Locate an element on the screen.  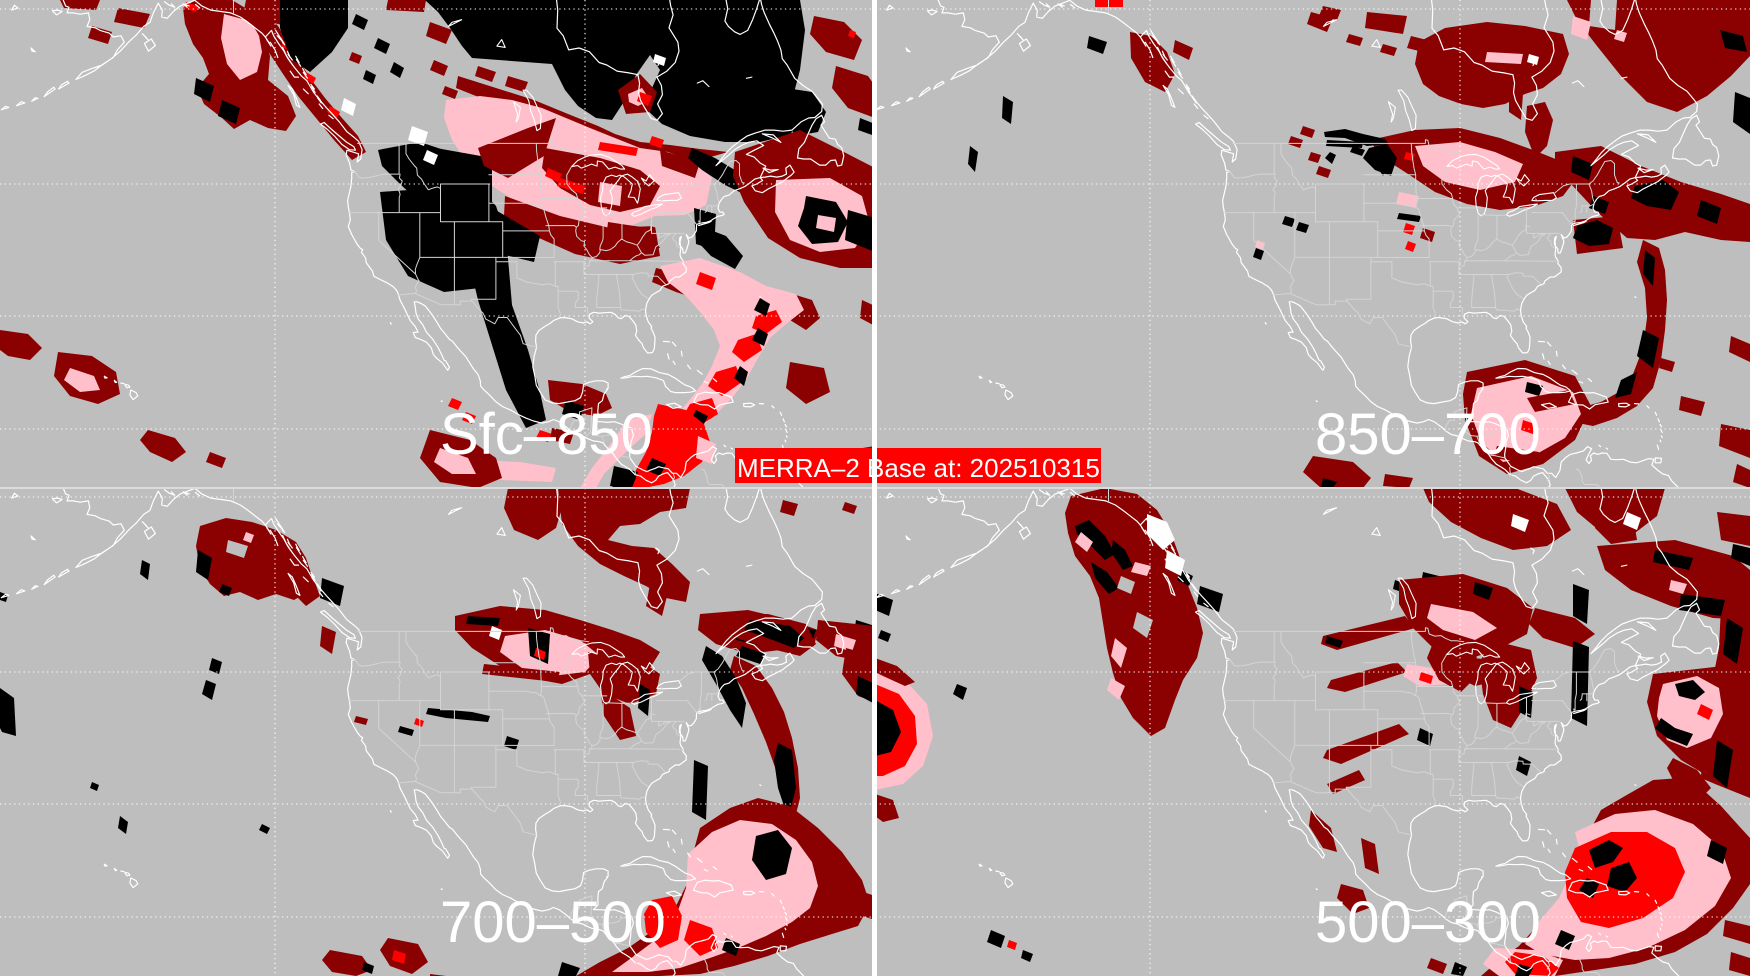
svg-text: Sfc–850 is located at coordinates (546, 434).